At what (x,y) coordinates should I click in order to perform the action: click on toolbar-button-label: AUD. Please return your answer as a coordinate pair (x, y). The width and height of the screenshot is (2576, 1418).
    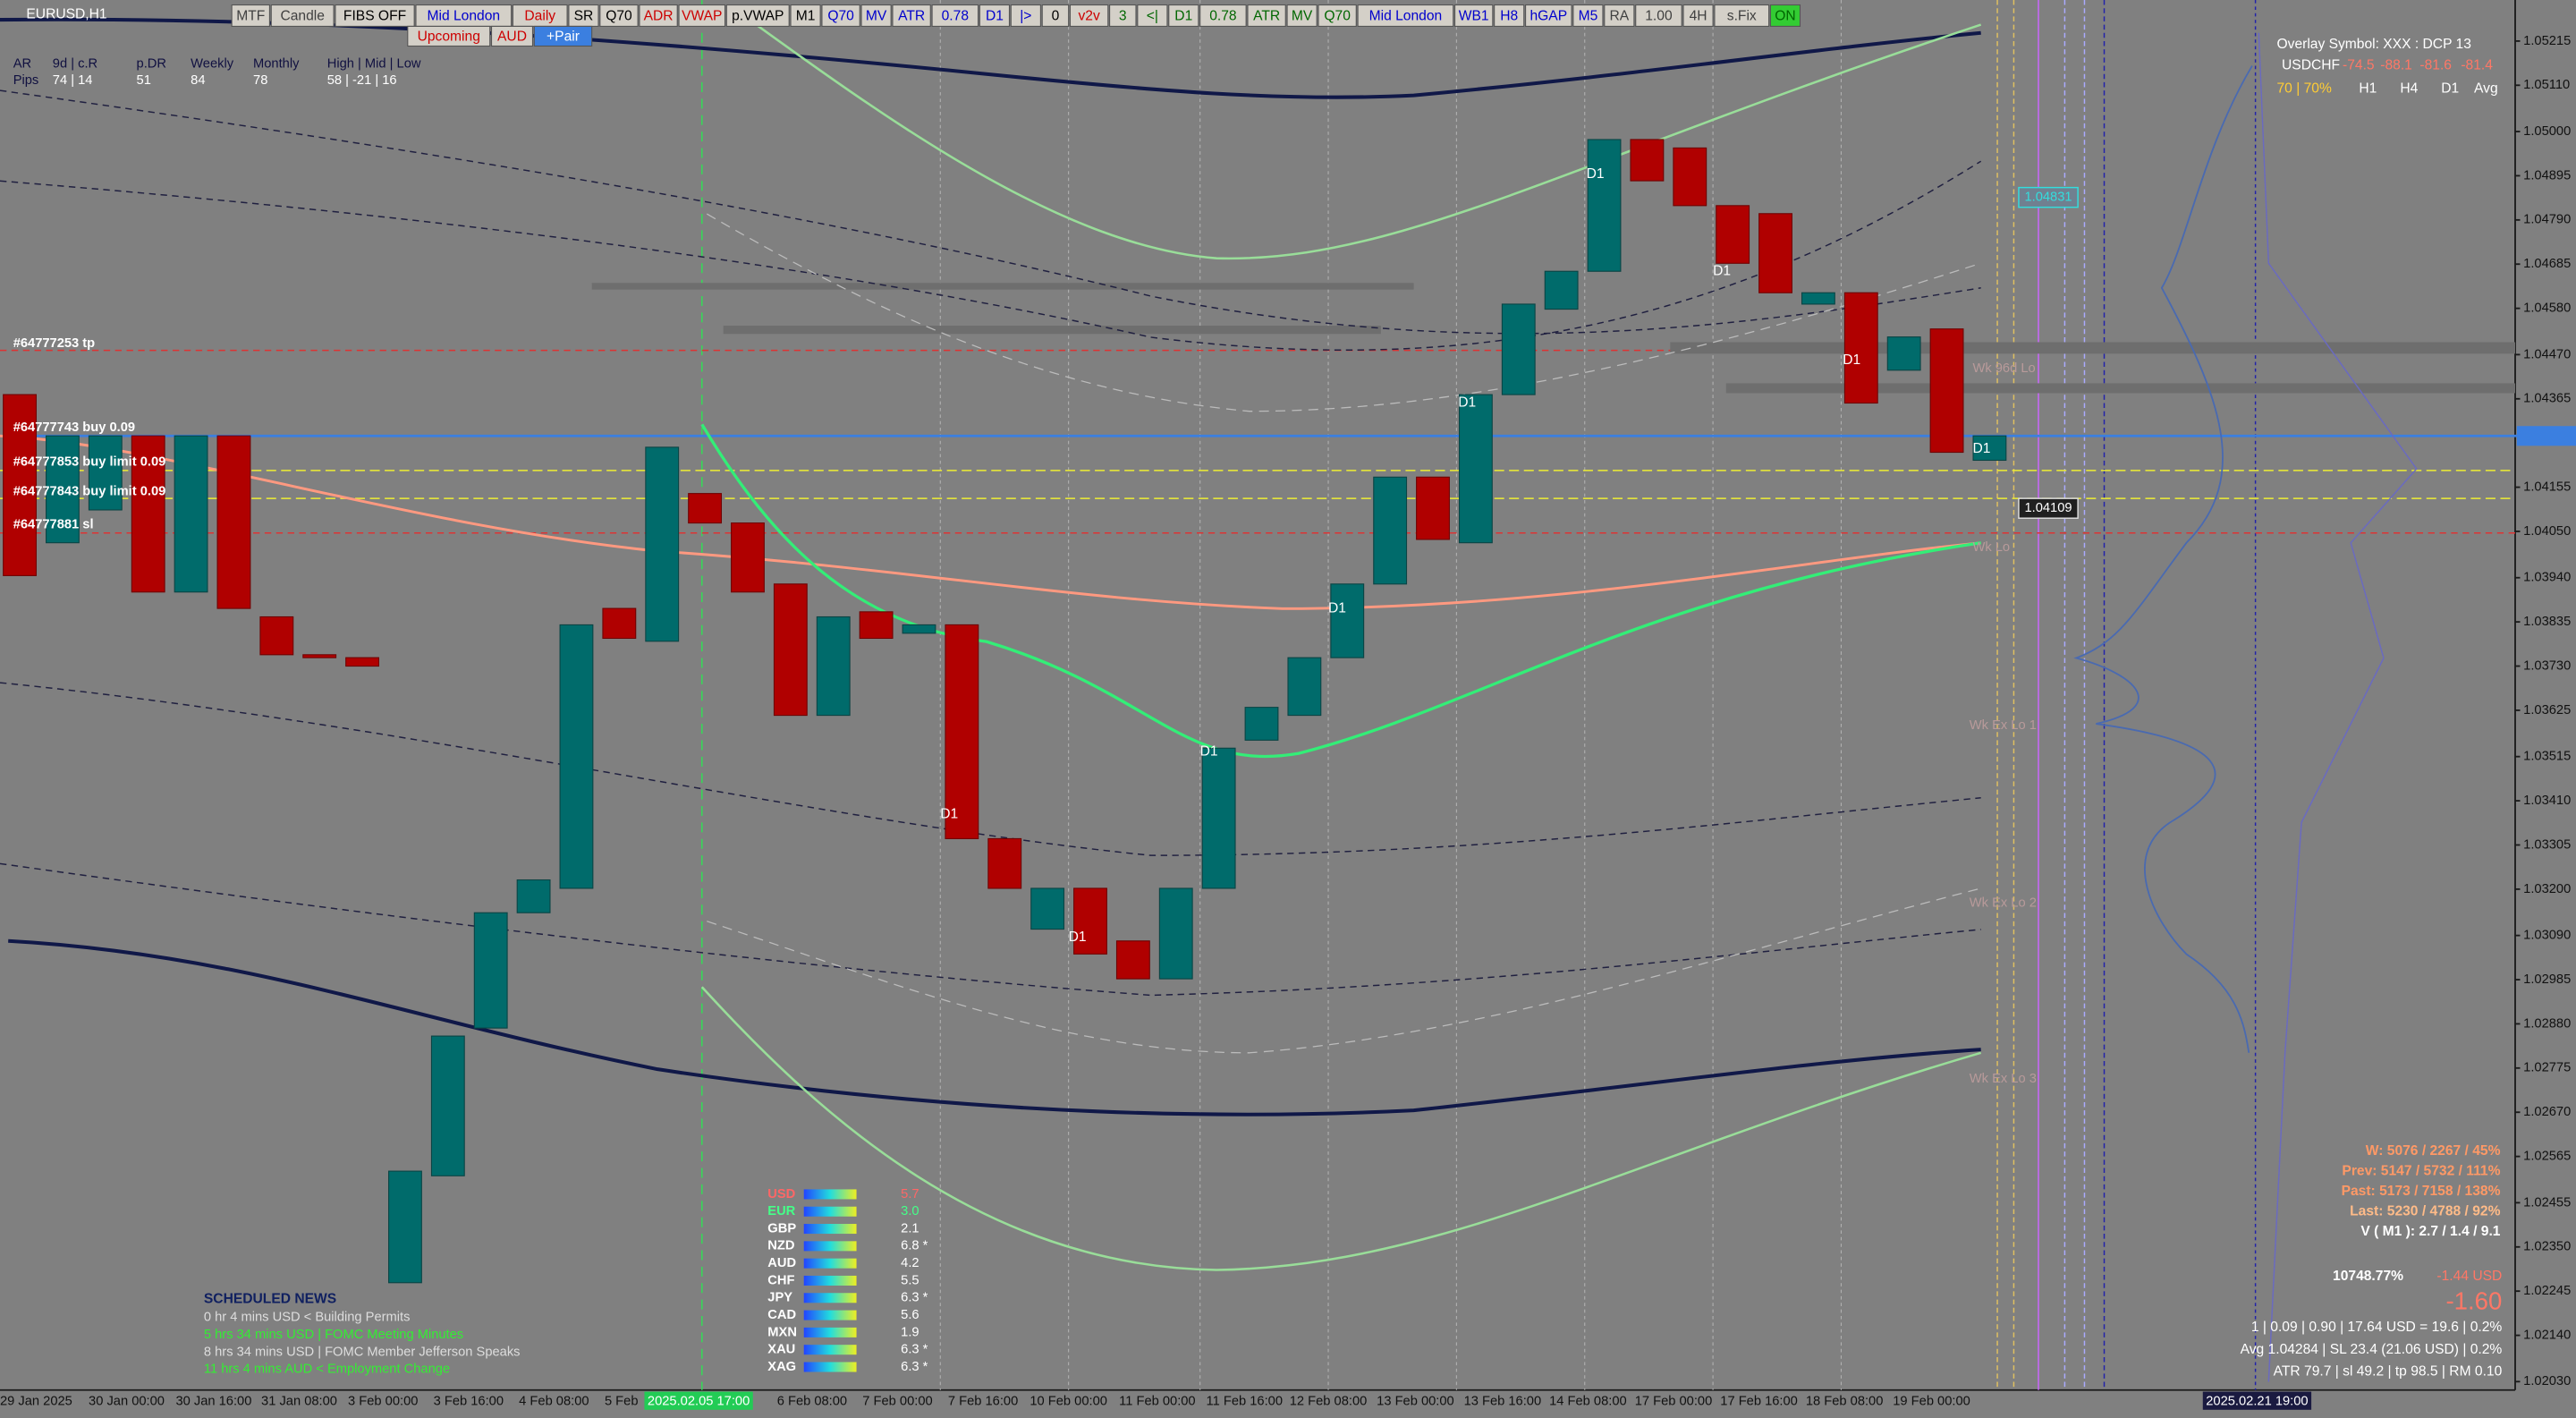
    Looking at the image, I should click on (512, 36).